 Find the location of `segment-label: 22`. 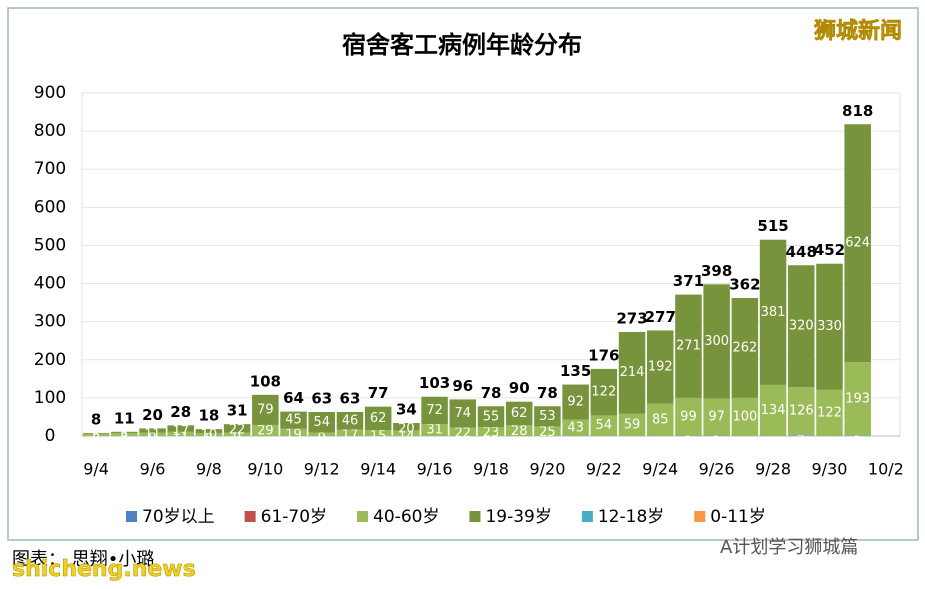

segment-label: 22 is located at coordinates (463, 433).